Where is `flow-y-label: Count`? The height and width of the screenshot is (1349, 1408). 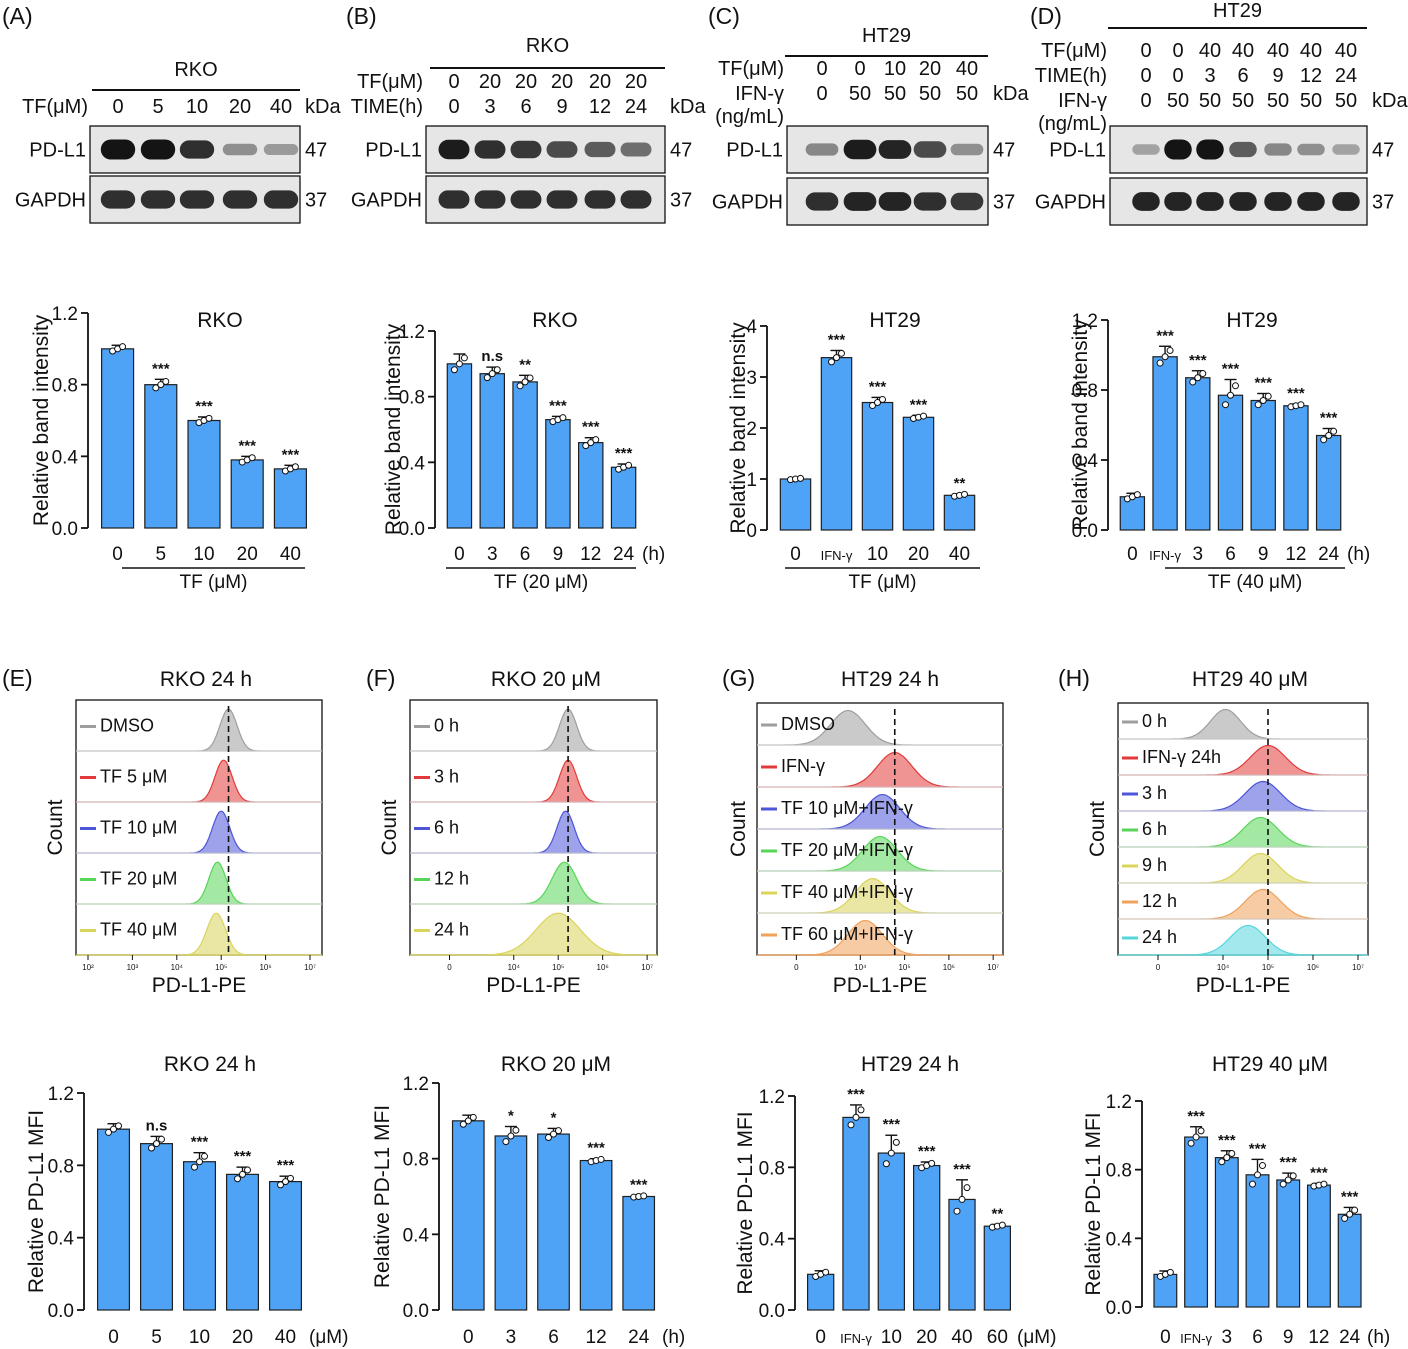 flow-y-label: Count is located at coordinates (1097, 829).